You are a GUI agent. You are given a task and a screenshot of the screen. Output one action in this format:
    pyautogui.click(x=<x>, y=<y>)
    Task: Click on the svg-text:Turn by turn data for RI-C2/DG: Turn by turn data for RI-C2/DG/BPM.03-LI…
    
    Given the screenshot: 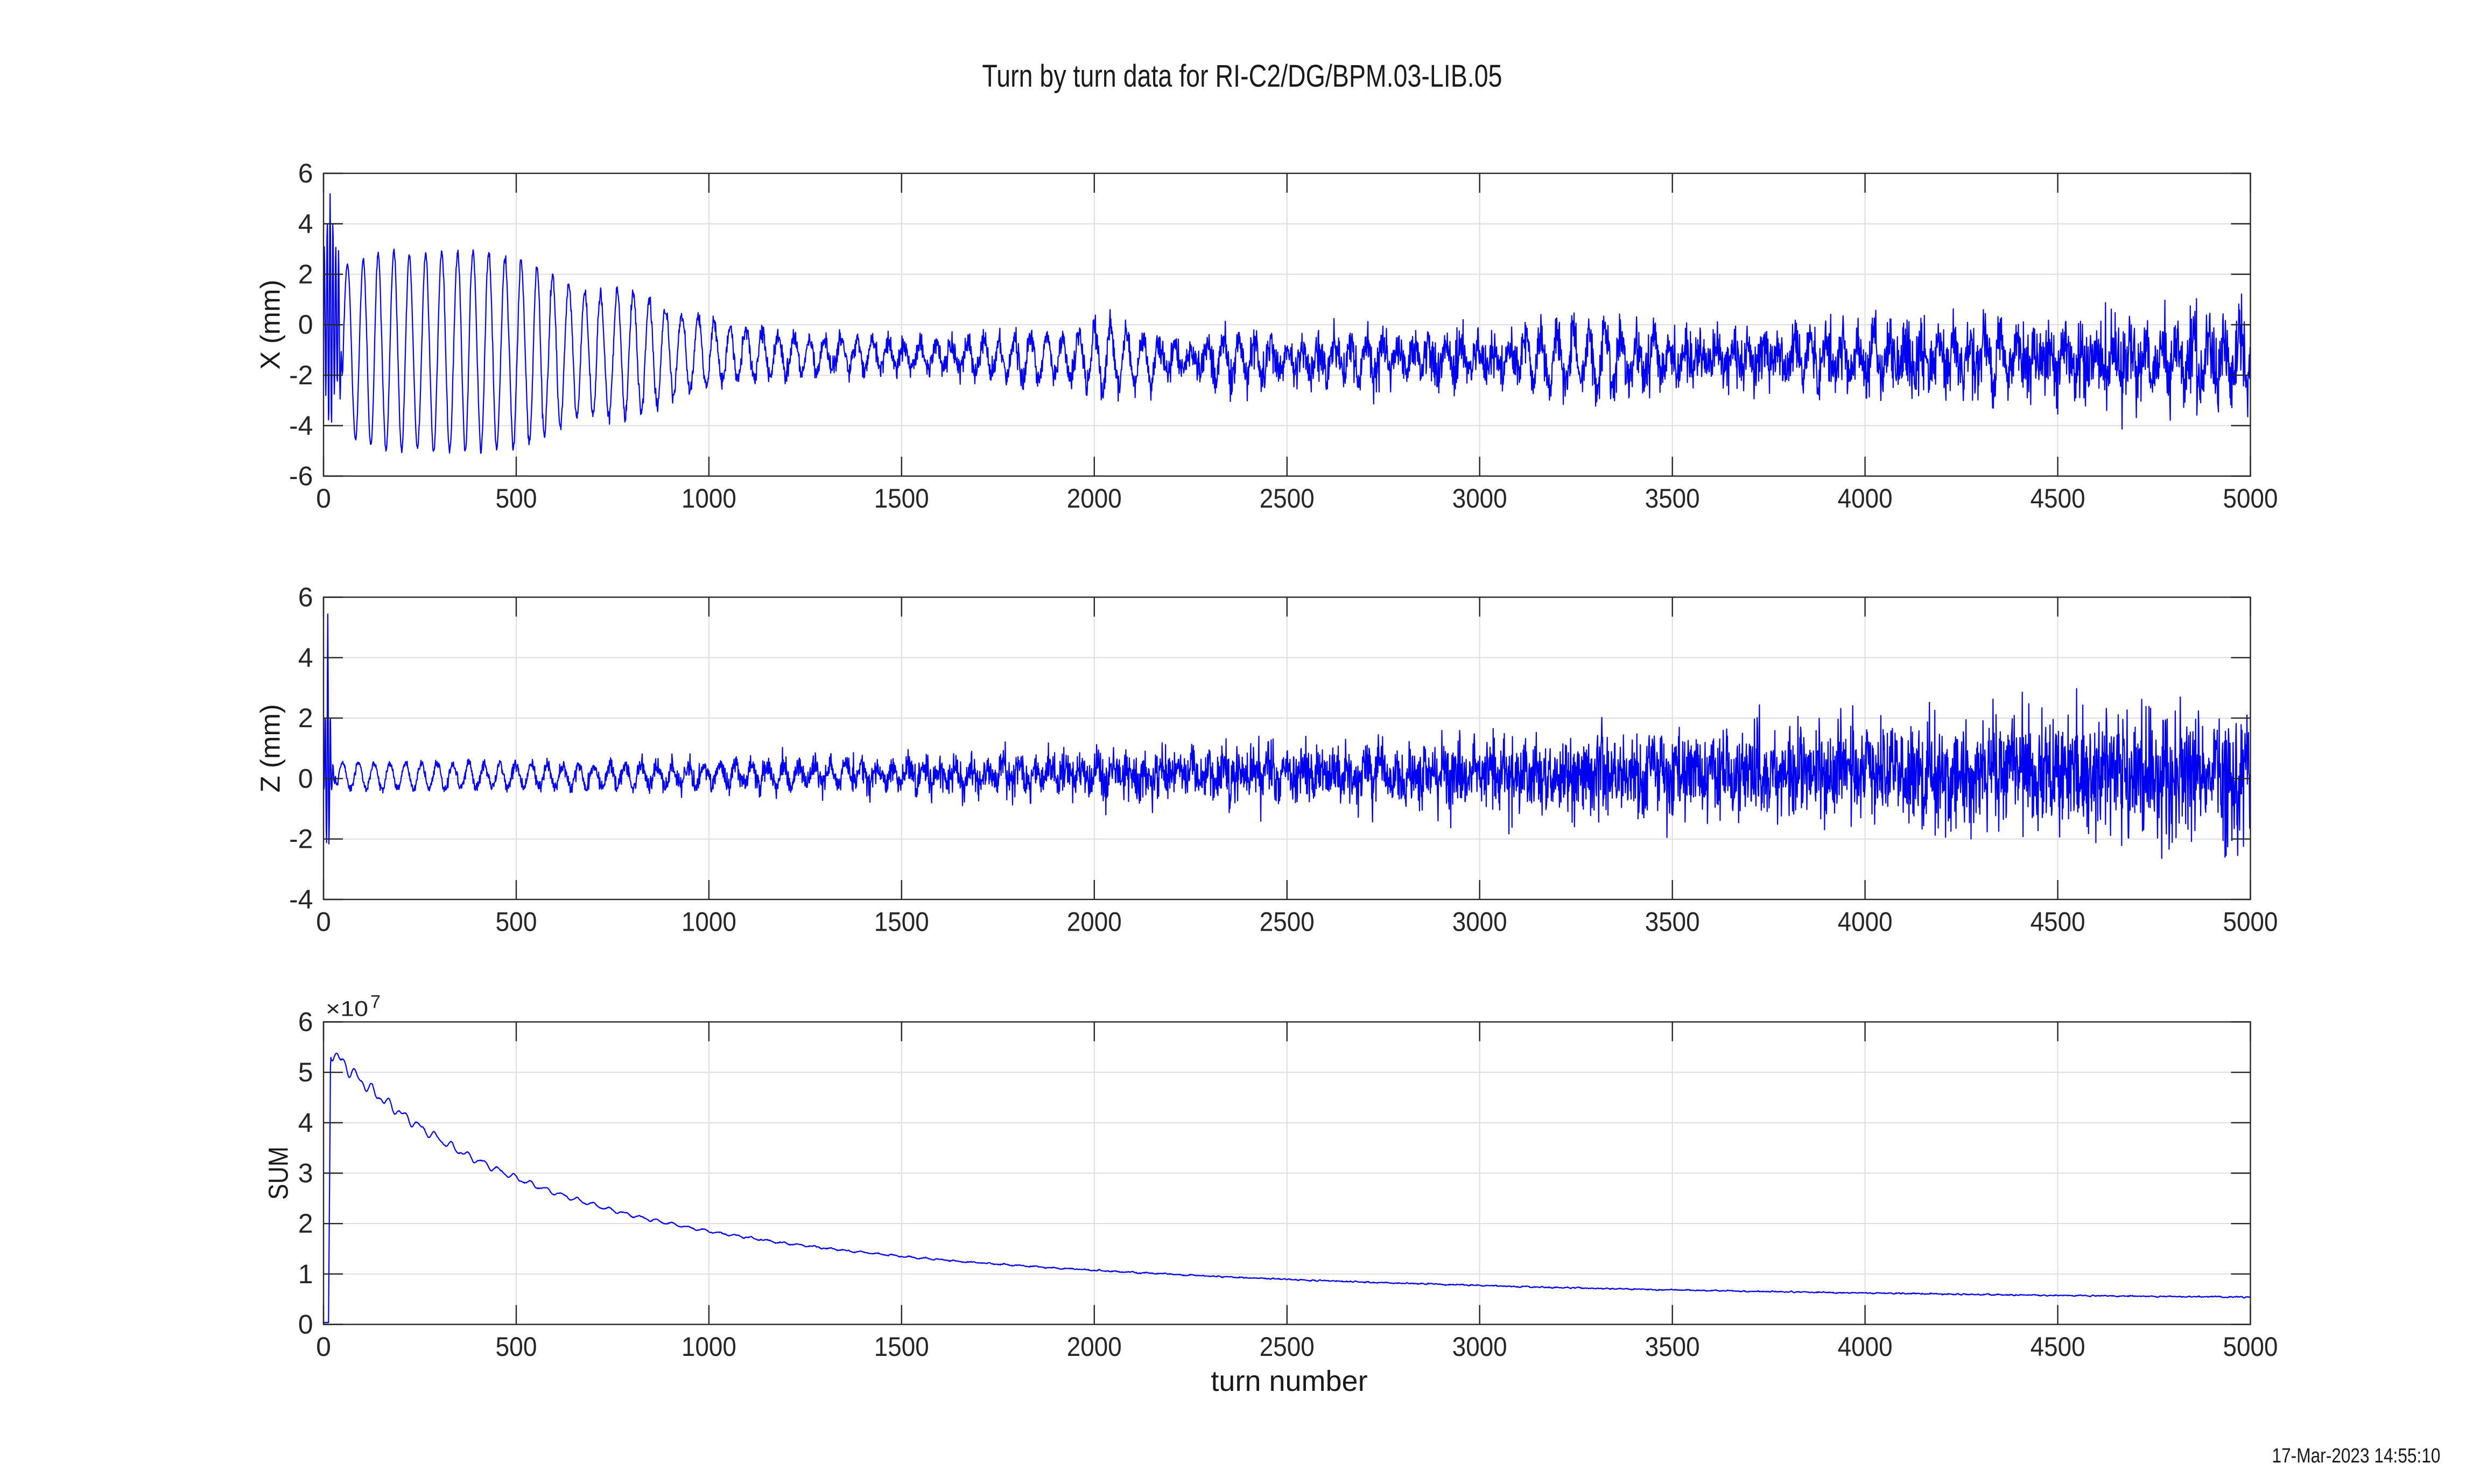 What is the action you would take?
    pyautogui.click(x=1242, y=77)
    